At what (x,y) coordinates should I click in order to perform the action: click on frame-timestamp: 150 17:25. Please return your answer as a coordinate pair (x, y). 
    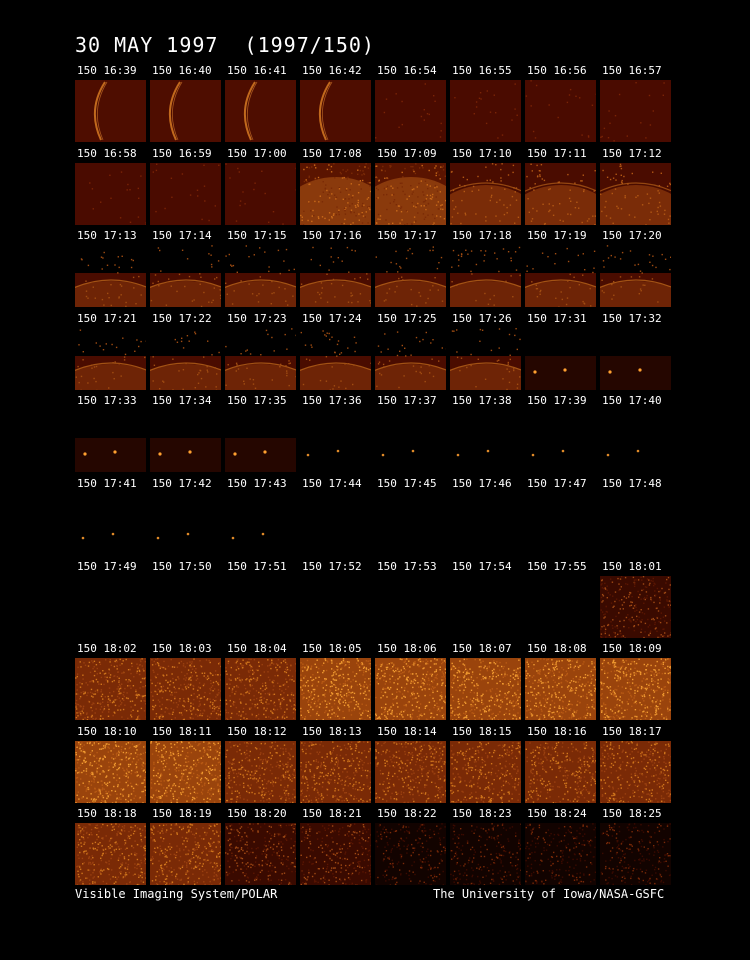
    Looking at the image, I should click on (407, 318).